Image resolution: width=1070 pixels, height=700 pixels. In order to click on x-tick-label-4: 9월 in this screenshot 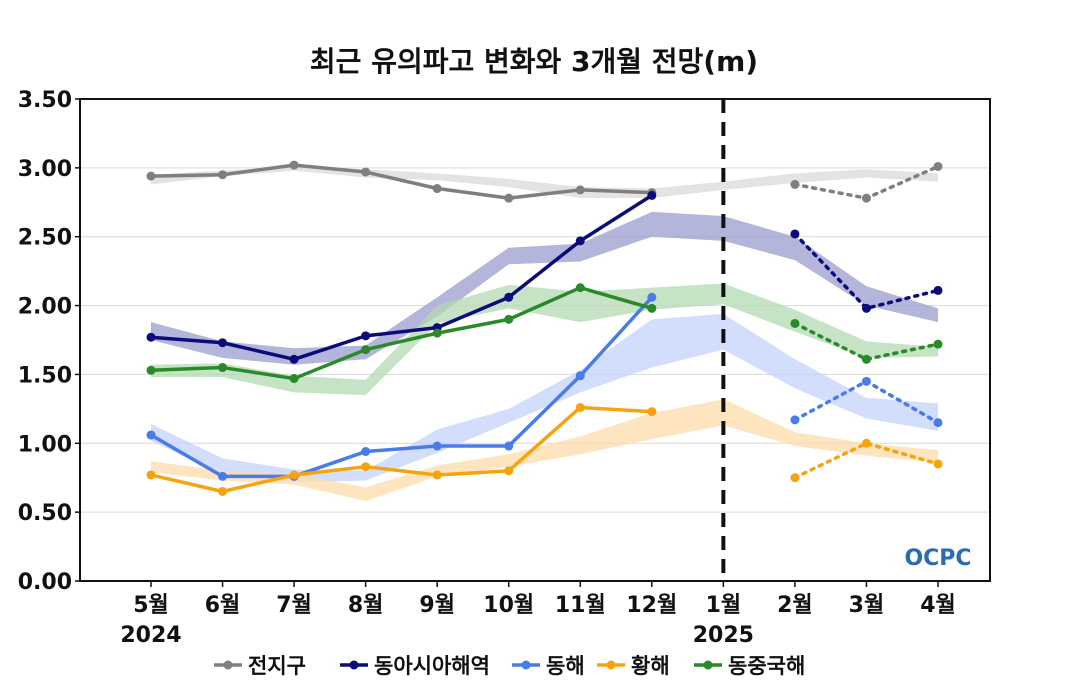, I will do `click(437, 605)`.